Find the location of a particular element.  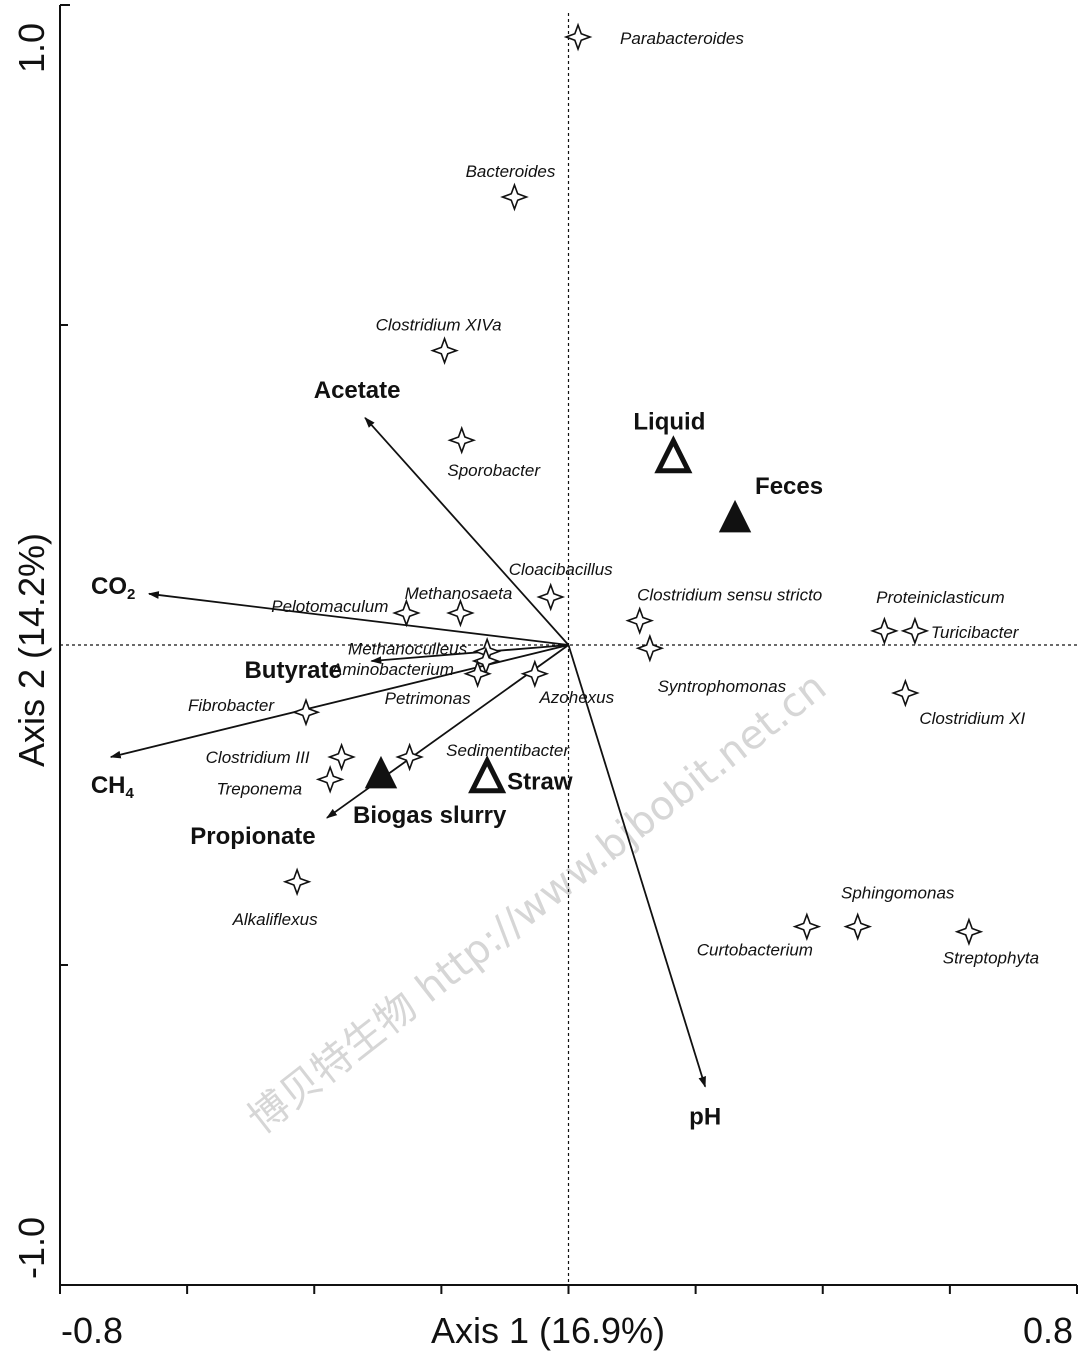

species-point-sedimentibacter is located at coordinates (409, 757).